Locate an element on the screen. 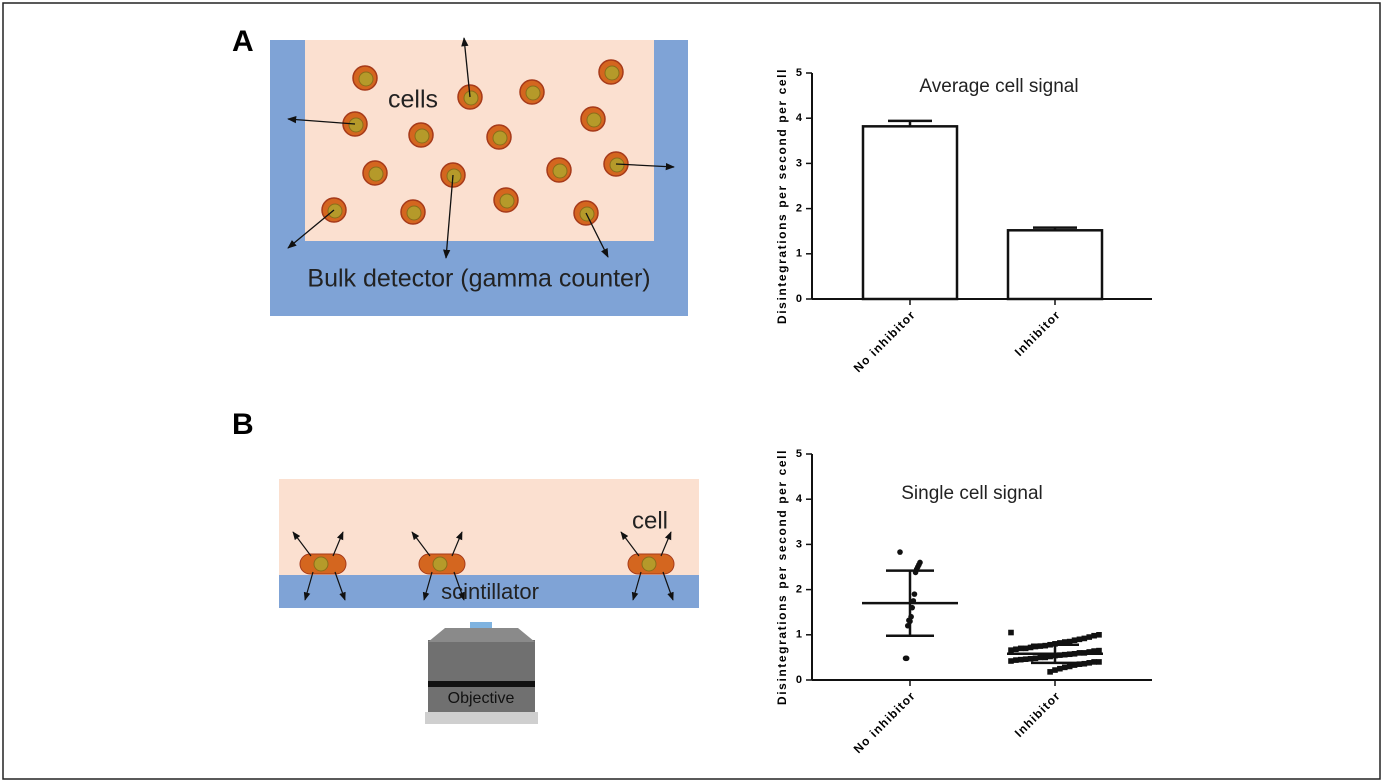  y-tick-label: 3 is located at coordinates (799, 544).